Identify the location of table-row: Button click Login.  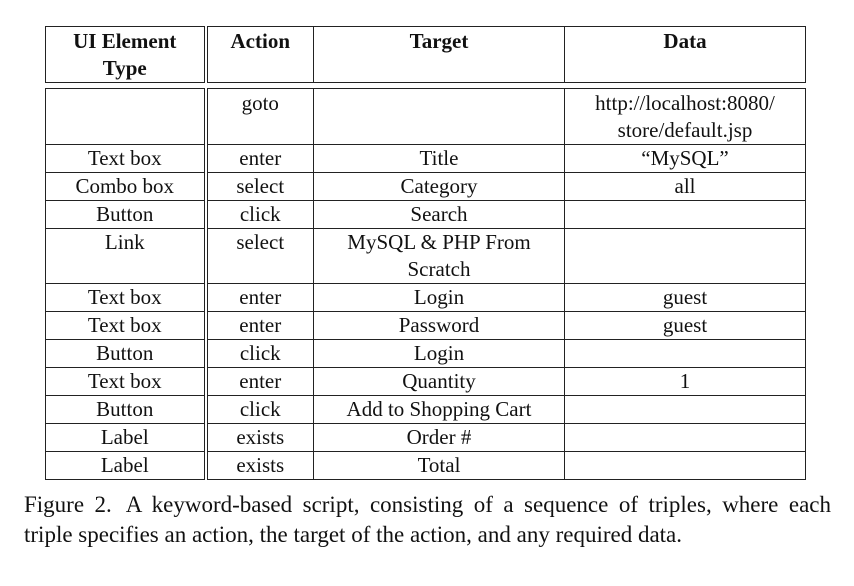
(425, 353).